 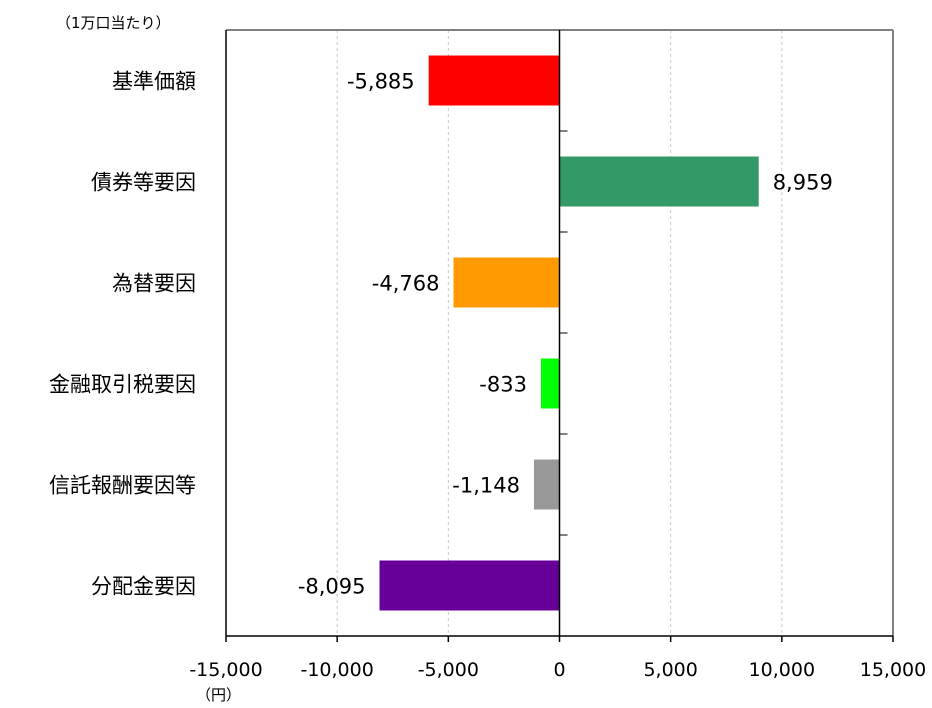 What do you see at coordinates (154, 284) in the screenshot?
I see `category-label: 為替要因` at bounding box center [154, 284].